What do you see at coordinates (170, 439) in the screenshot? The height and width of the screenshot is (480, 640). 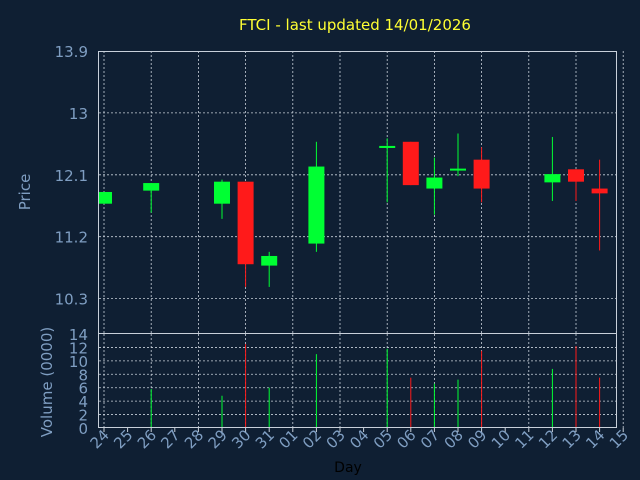 I see `x-tick-label: 27` at bounding box center [170, 439].